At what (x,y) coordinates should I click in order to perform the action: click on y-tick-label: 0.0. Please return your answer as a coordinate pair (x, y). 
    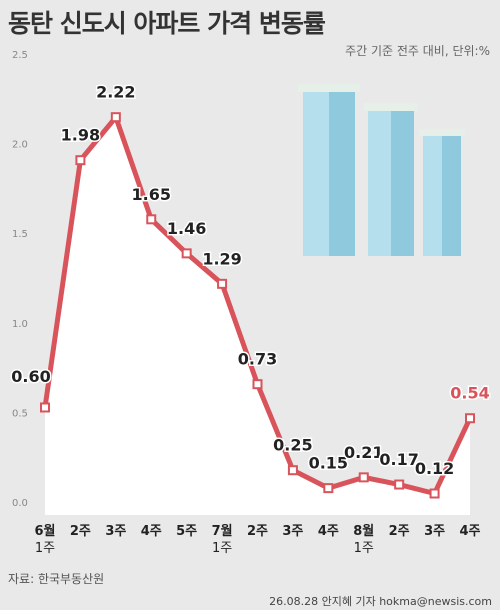
    Looking at the image, I should click on (20, 503).